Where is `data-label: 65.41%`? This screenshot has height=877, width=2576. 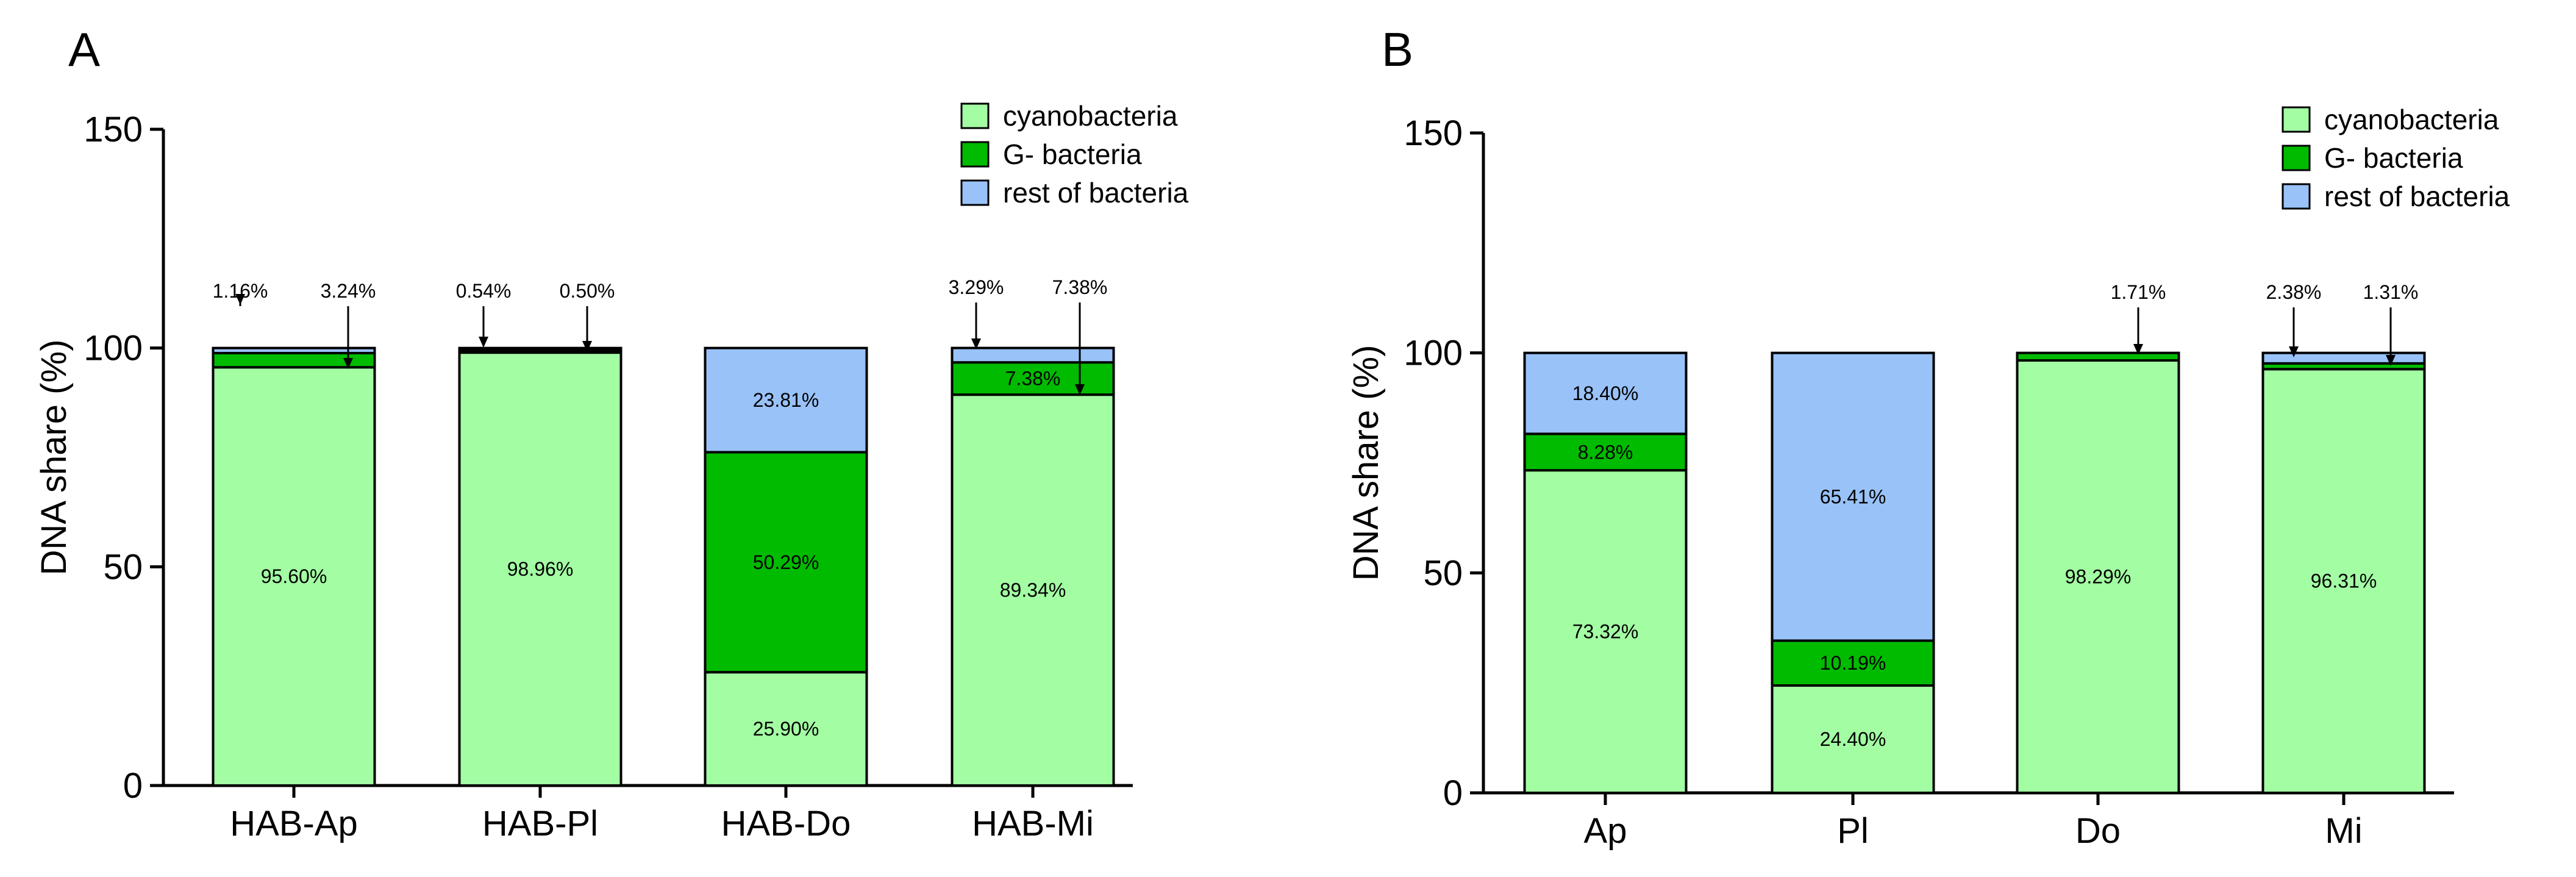
data-label: 65.41% is located at coordinates (1853, 497).